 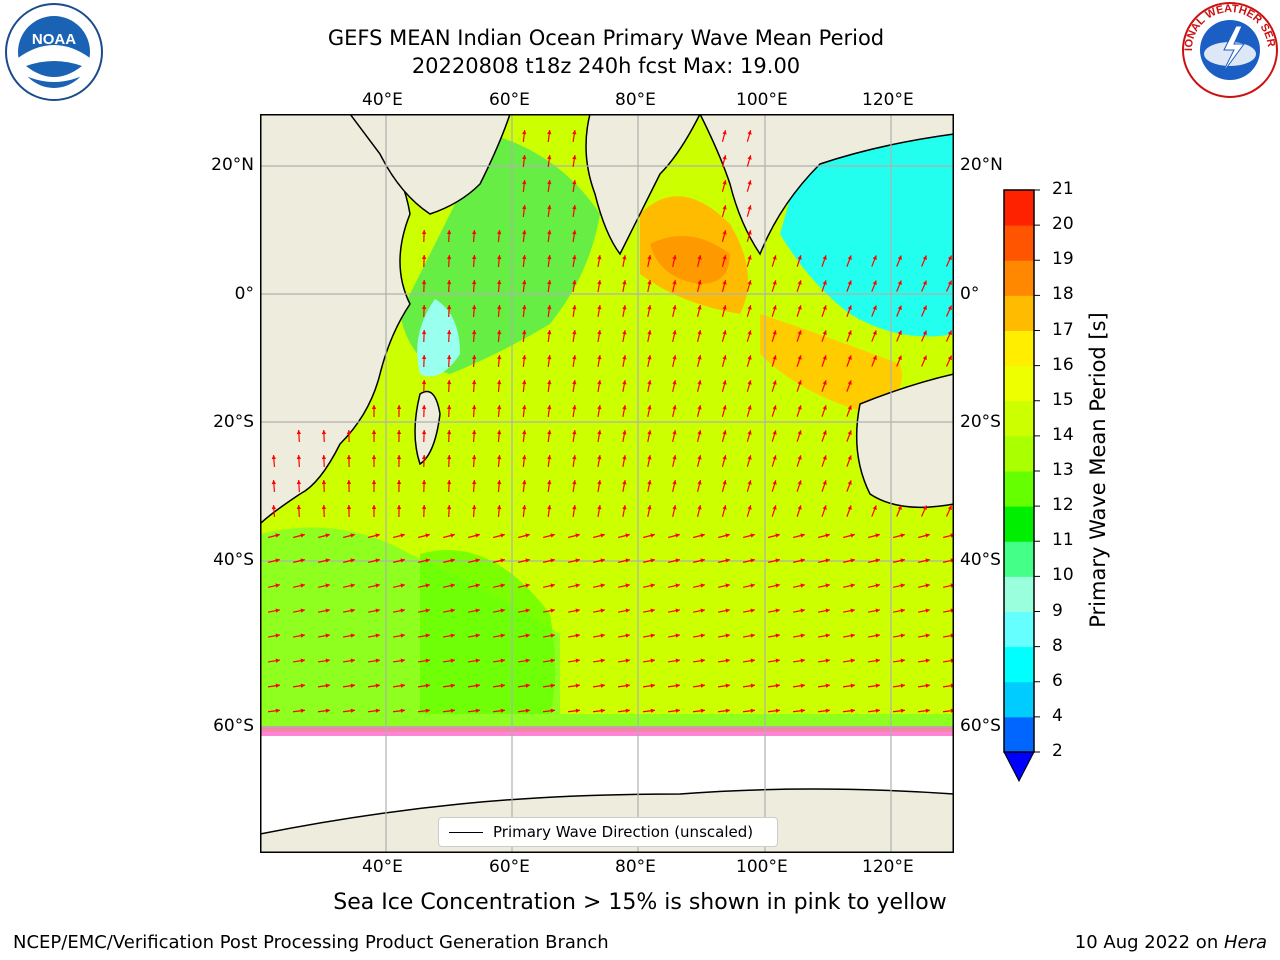 What do you see at coordinates (762, 867) in the screenshot?
I see `lon-tick-bottom: 100°E` at bounding box center [762, 867].